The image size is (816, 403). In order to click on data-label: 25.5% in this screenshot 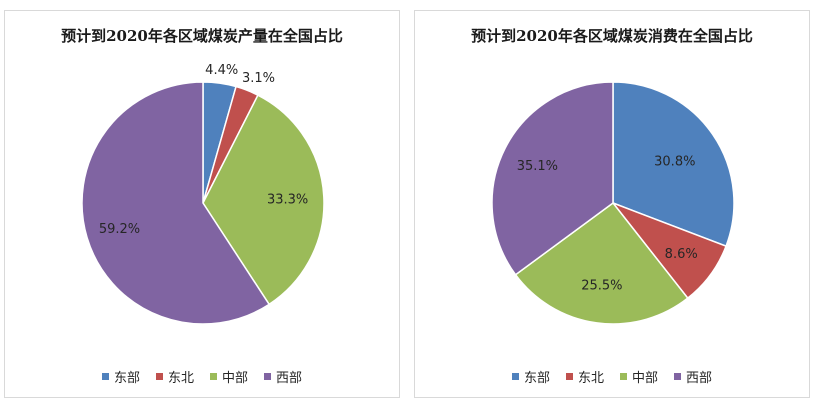, I will do `click(601, 286)`.